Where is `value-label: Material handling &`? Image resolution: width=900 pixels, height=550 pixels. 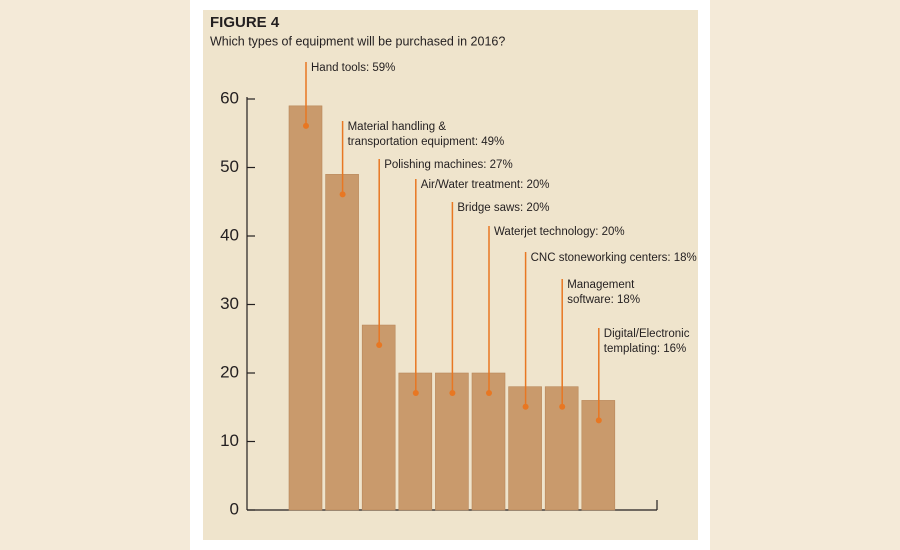 value-label: Material handling & is located at coordinates (397, 127).